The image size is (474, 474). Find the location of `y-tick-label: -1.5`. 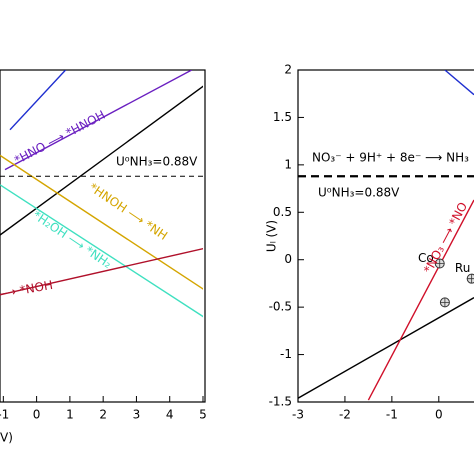

y-tick-label: -1.5 is located at coordinates (280, 402).